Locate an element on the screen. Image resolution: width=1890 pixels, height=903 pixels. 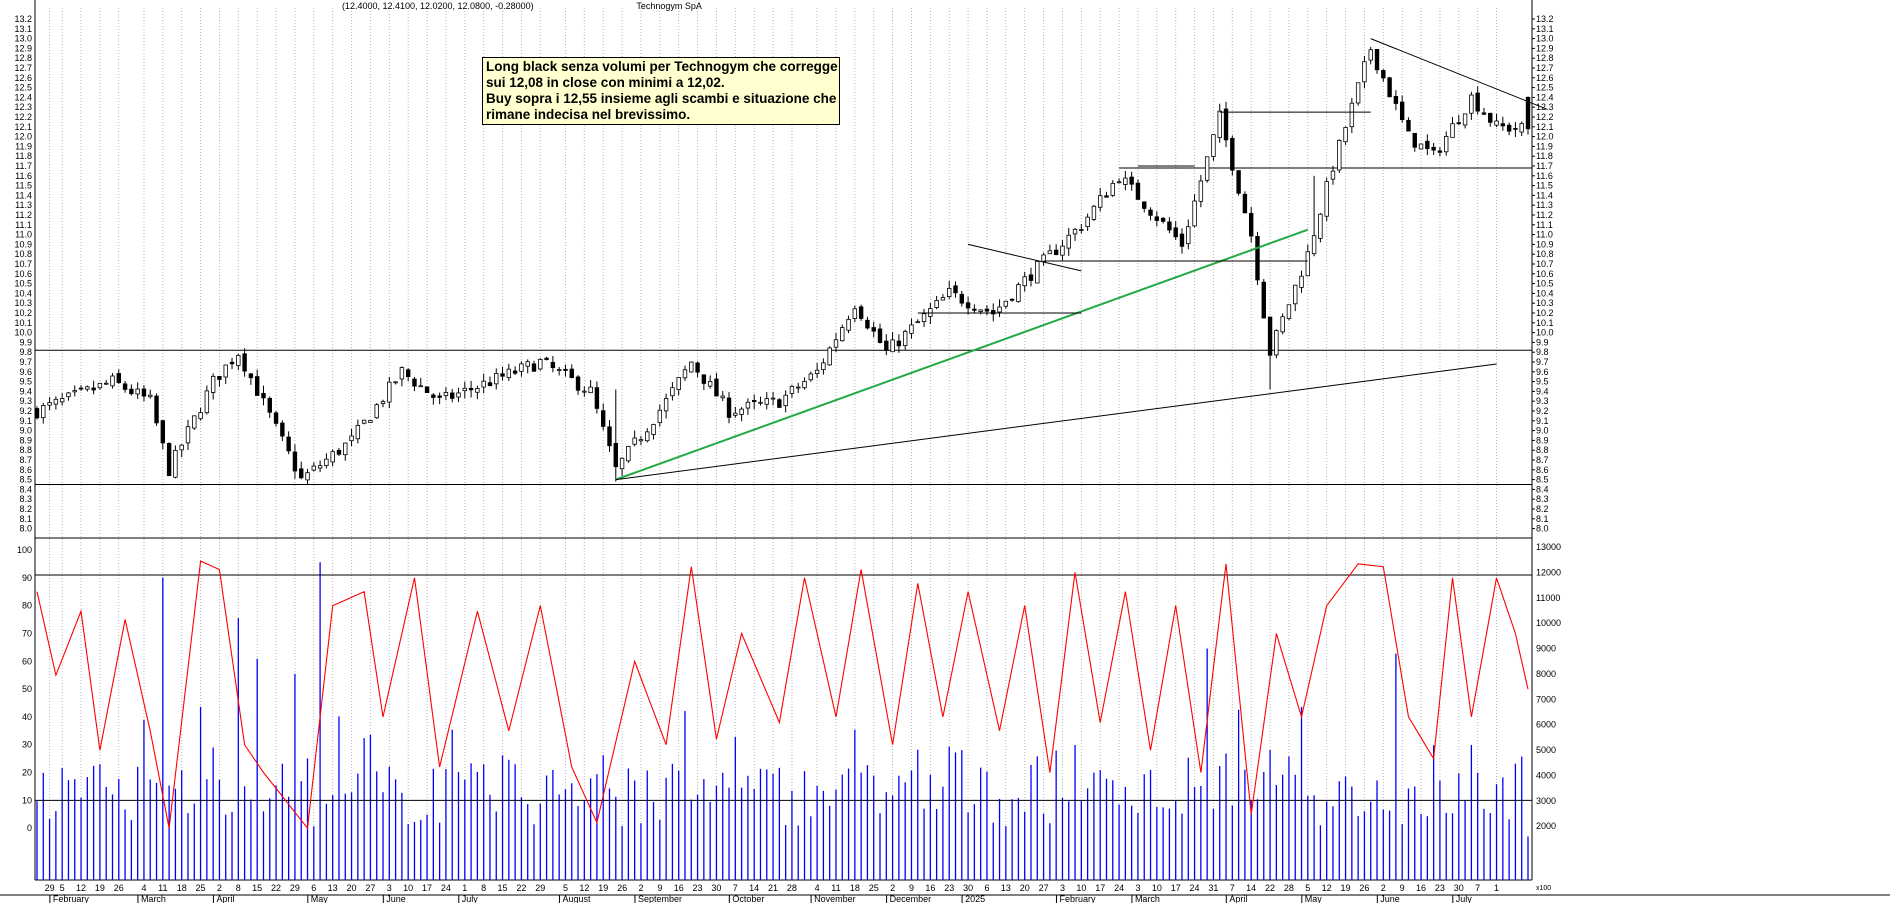
oscillator-tick-label: 10 is located at coordinates (27, 800).